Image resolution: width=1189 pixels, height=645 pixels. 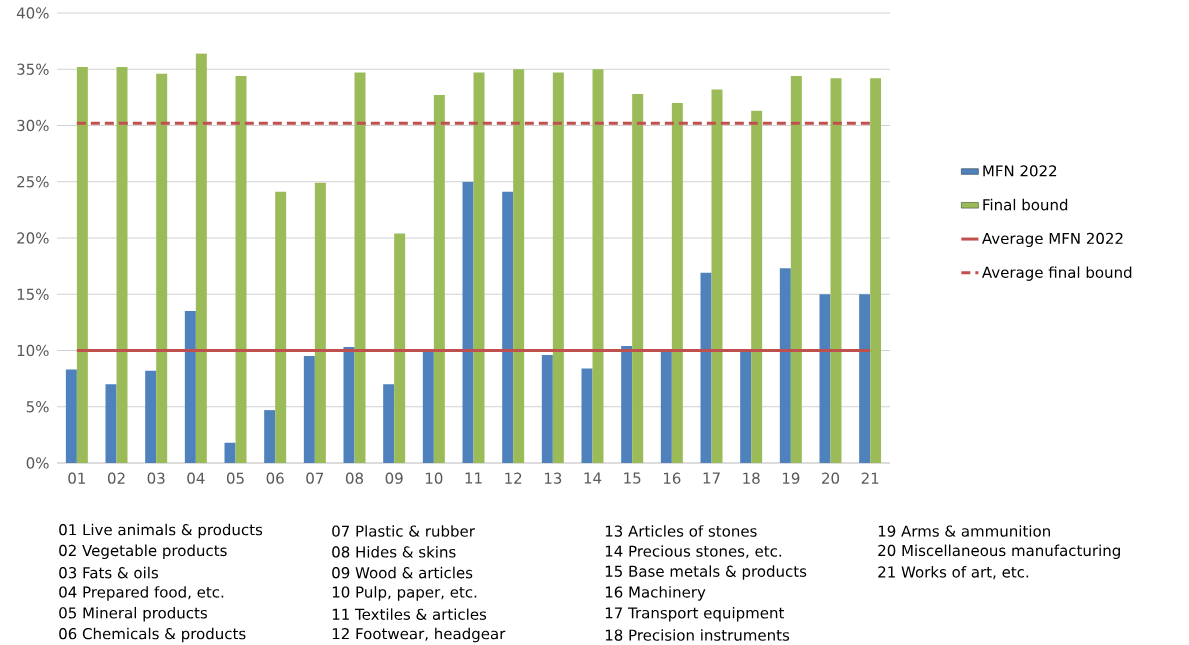 I want to click on text: 01 Live animals & products, so click(x=161, y=531).